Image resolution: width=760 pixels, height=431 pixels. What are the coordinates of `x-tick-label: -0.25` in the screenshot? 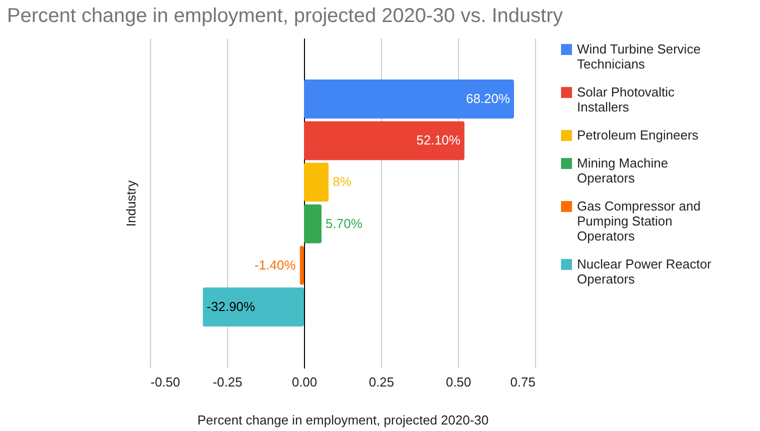 It's located at (227, 382).